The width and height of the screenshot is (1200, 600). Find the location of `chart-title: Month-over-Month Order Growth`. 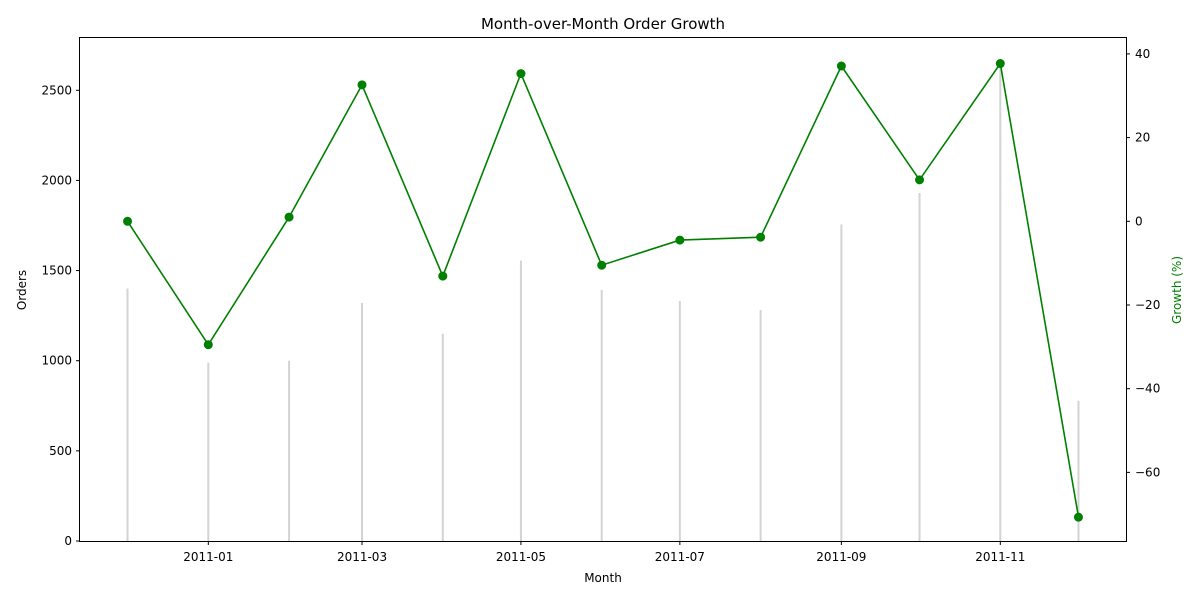

chart-title: Month-over-Month Order Growth is located at coordinates (603, 24).